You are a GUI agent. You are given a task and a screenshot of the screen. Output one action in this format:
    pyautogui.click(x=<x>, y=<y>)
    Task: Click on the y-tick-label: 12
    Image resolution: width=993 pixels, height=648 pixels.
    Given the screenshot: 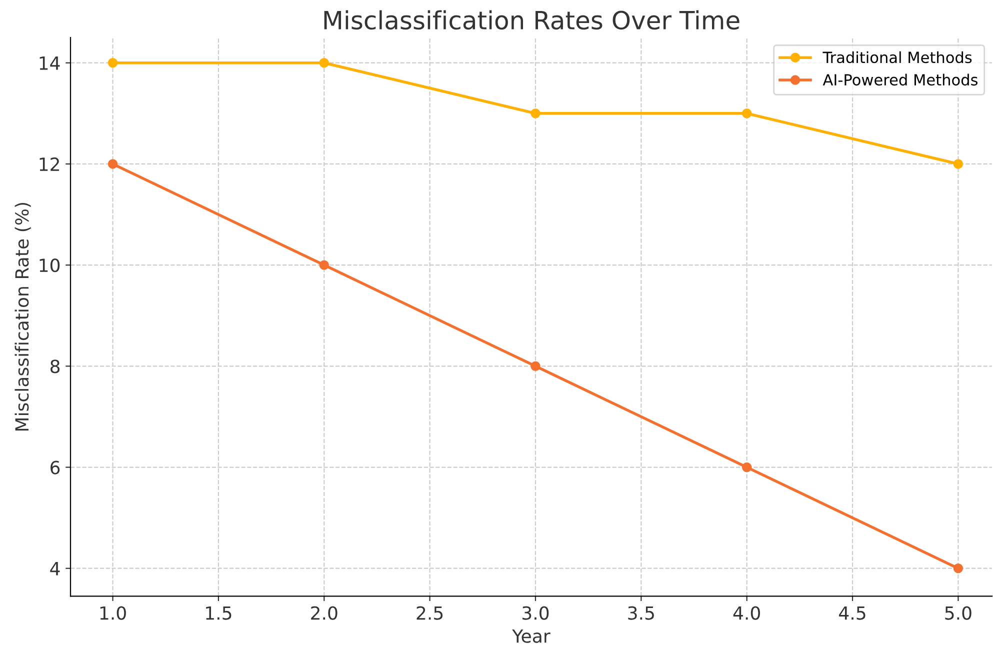 What is the action you would take?
    pyautogui.click(x=49, y=164)
    